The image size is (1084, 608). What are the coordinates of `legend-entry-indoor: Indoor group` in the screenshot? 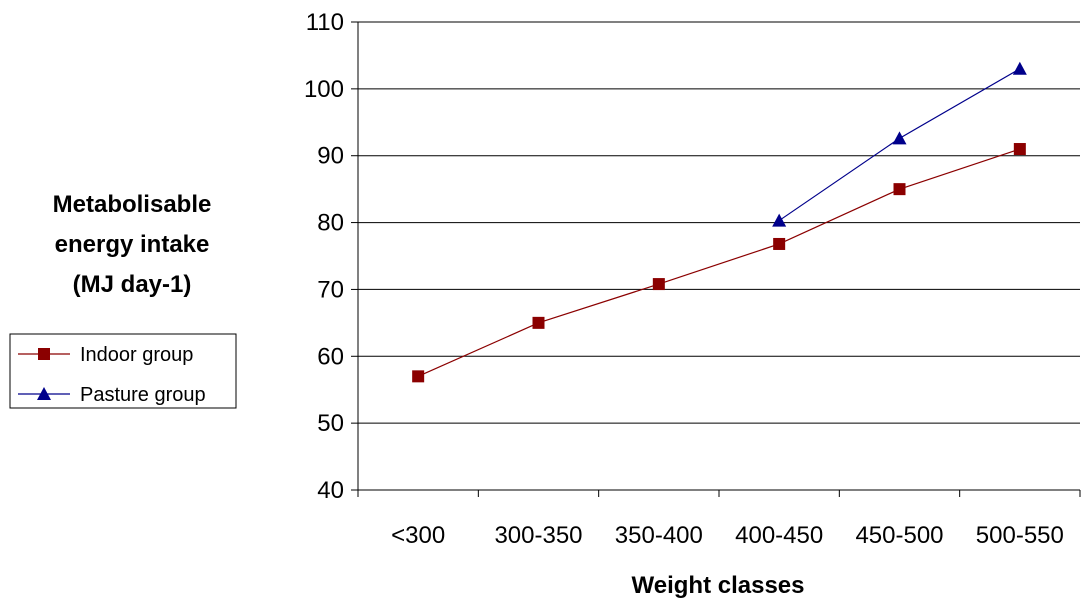 It's located at (105, 355).